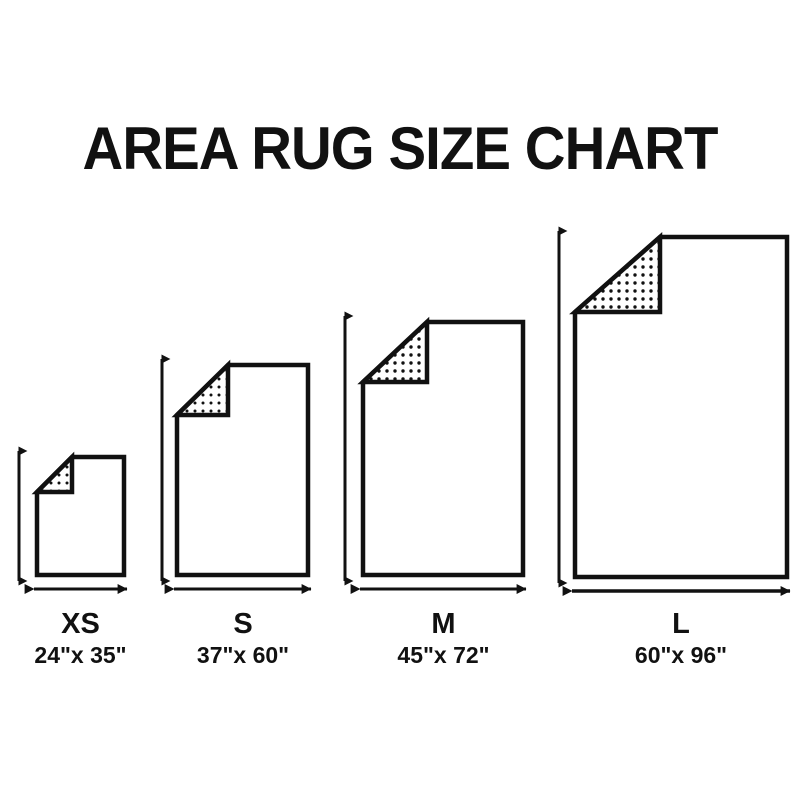 The image size is (800, 800). Describe the element at coordinates (435, 452) in the screenshot. I see `rug-group-m` at that location.